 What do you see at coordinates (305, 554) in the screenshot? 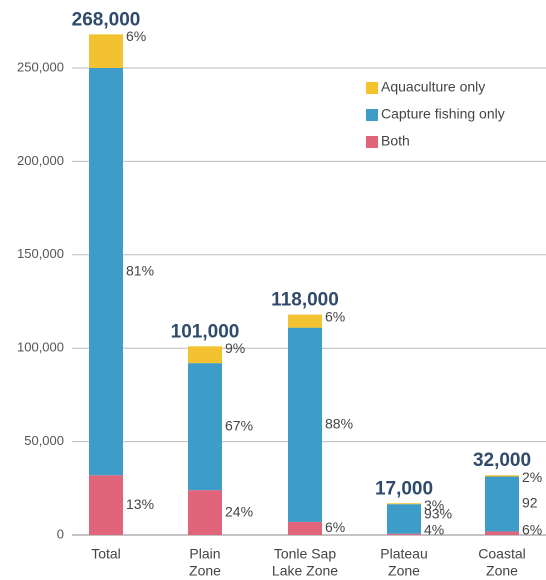
I see `x-tick-label: Tonle Sap` at bounding box center [305, 554].